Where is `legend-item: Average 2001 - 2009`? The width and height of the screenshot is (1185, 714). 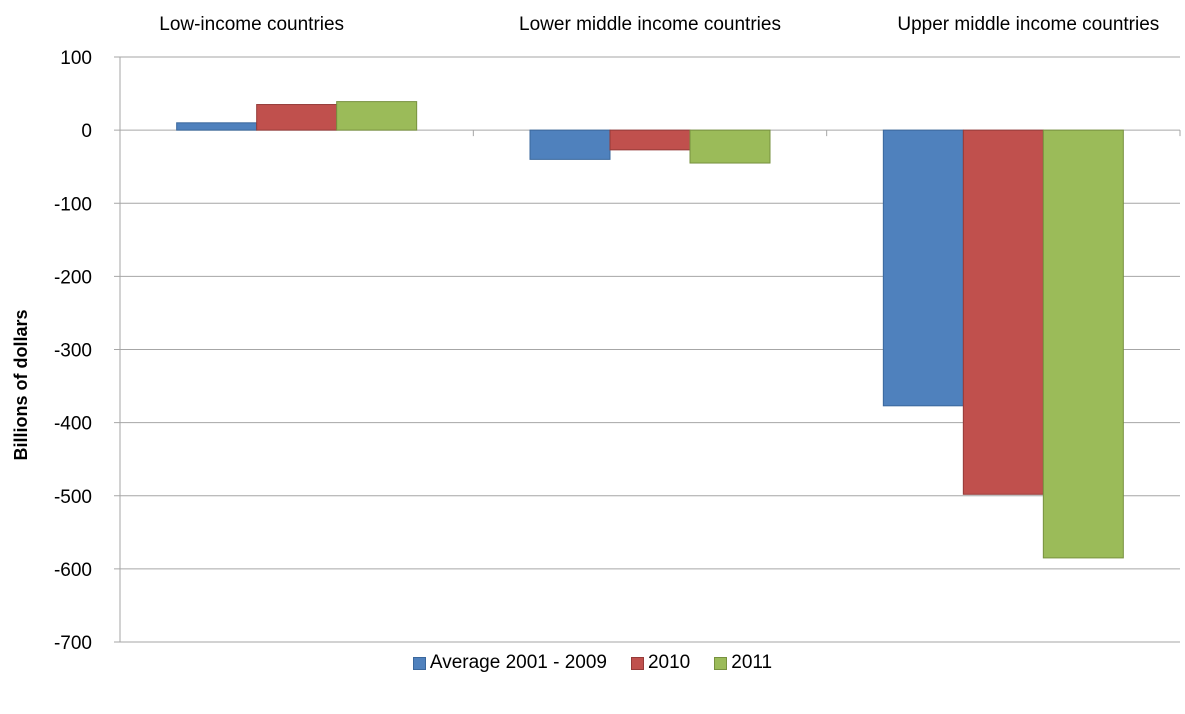 legend-item: Average 2001 - 2009 is located at coordinates (509, 663).